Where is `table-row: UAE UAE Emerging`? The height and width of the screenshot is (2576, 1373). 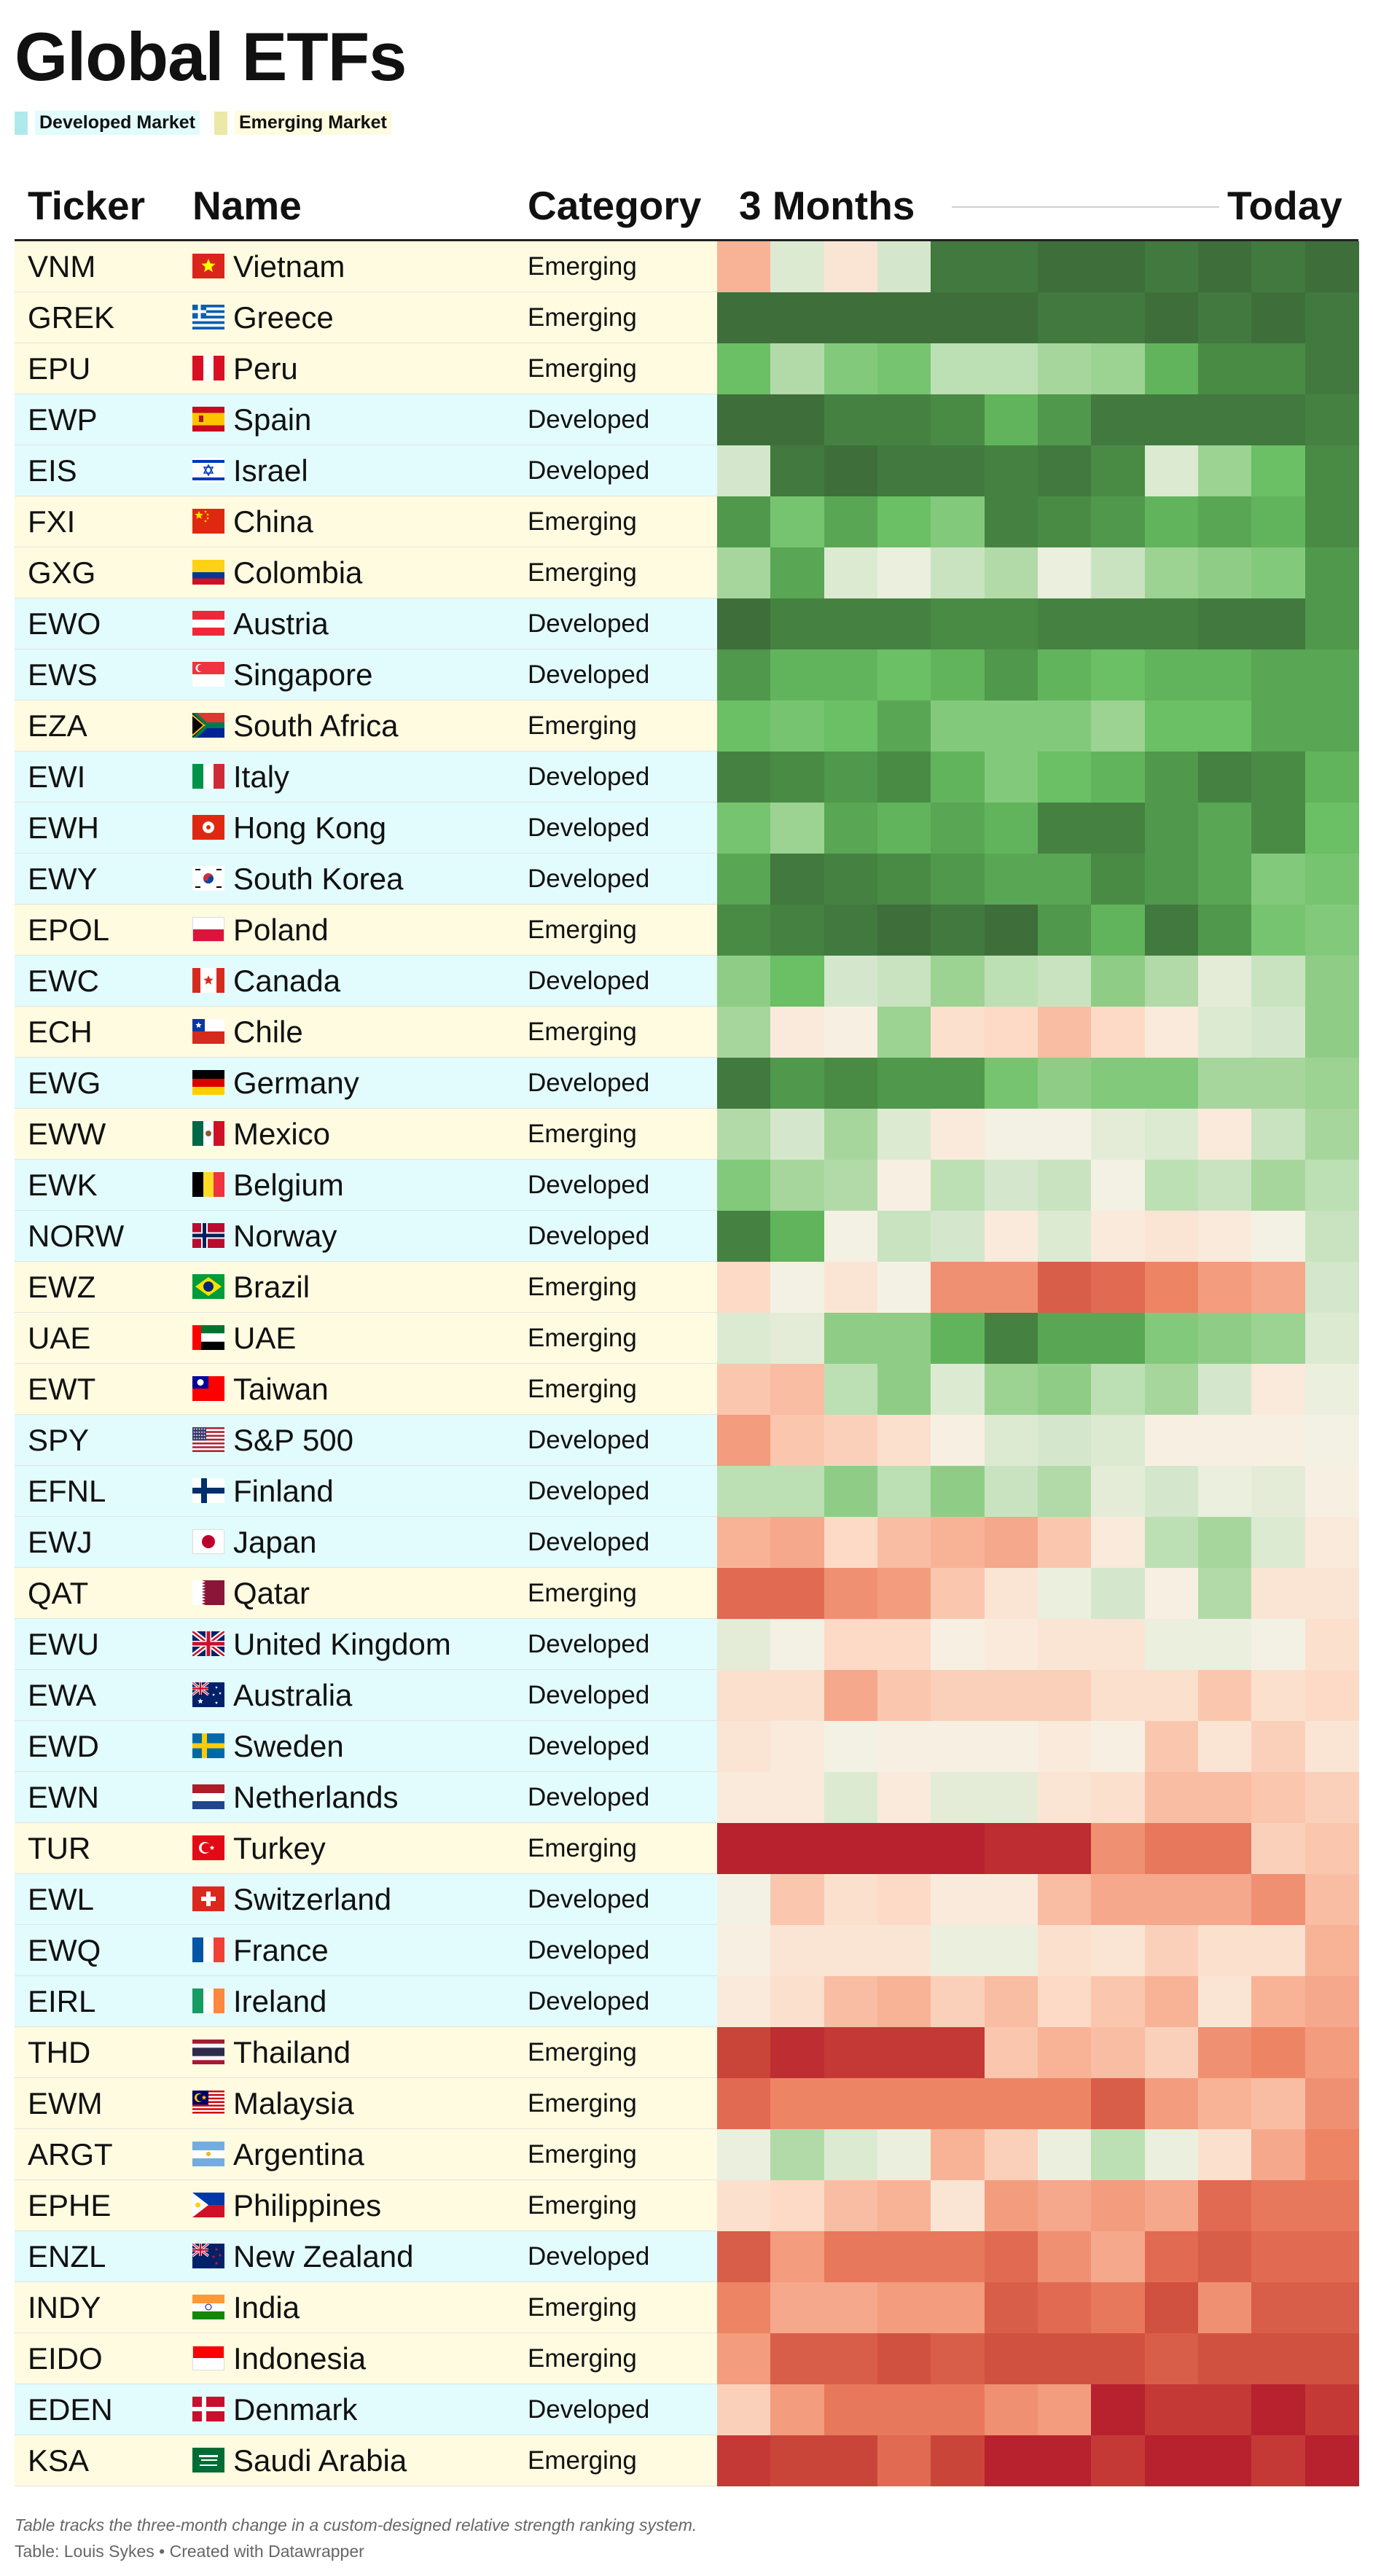
table-row: UAE UAE Emerging is located at coordinates (687, 1338).